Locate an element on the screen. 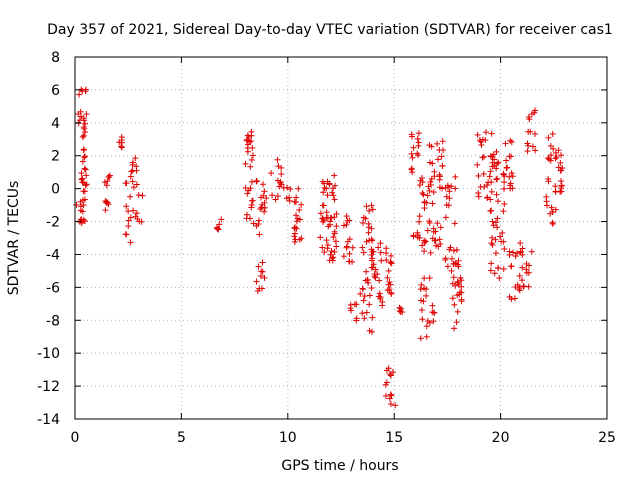 The image size is (640, 480). y-tick-label: -2 is located at coordinates (53, 223).